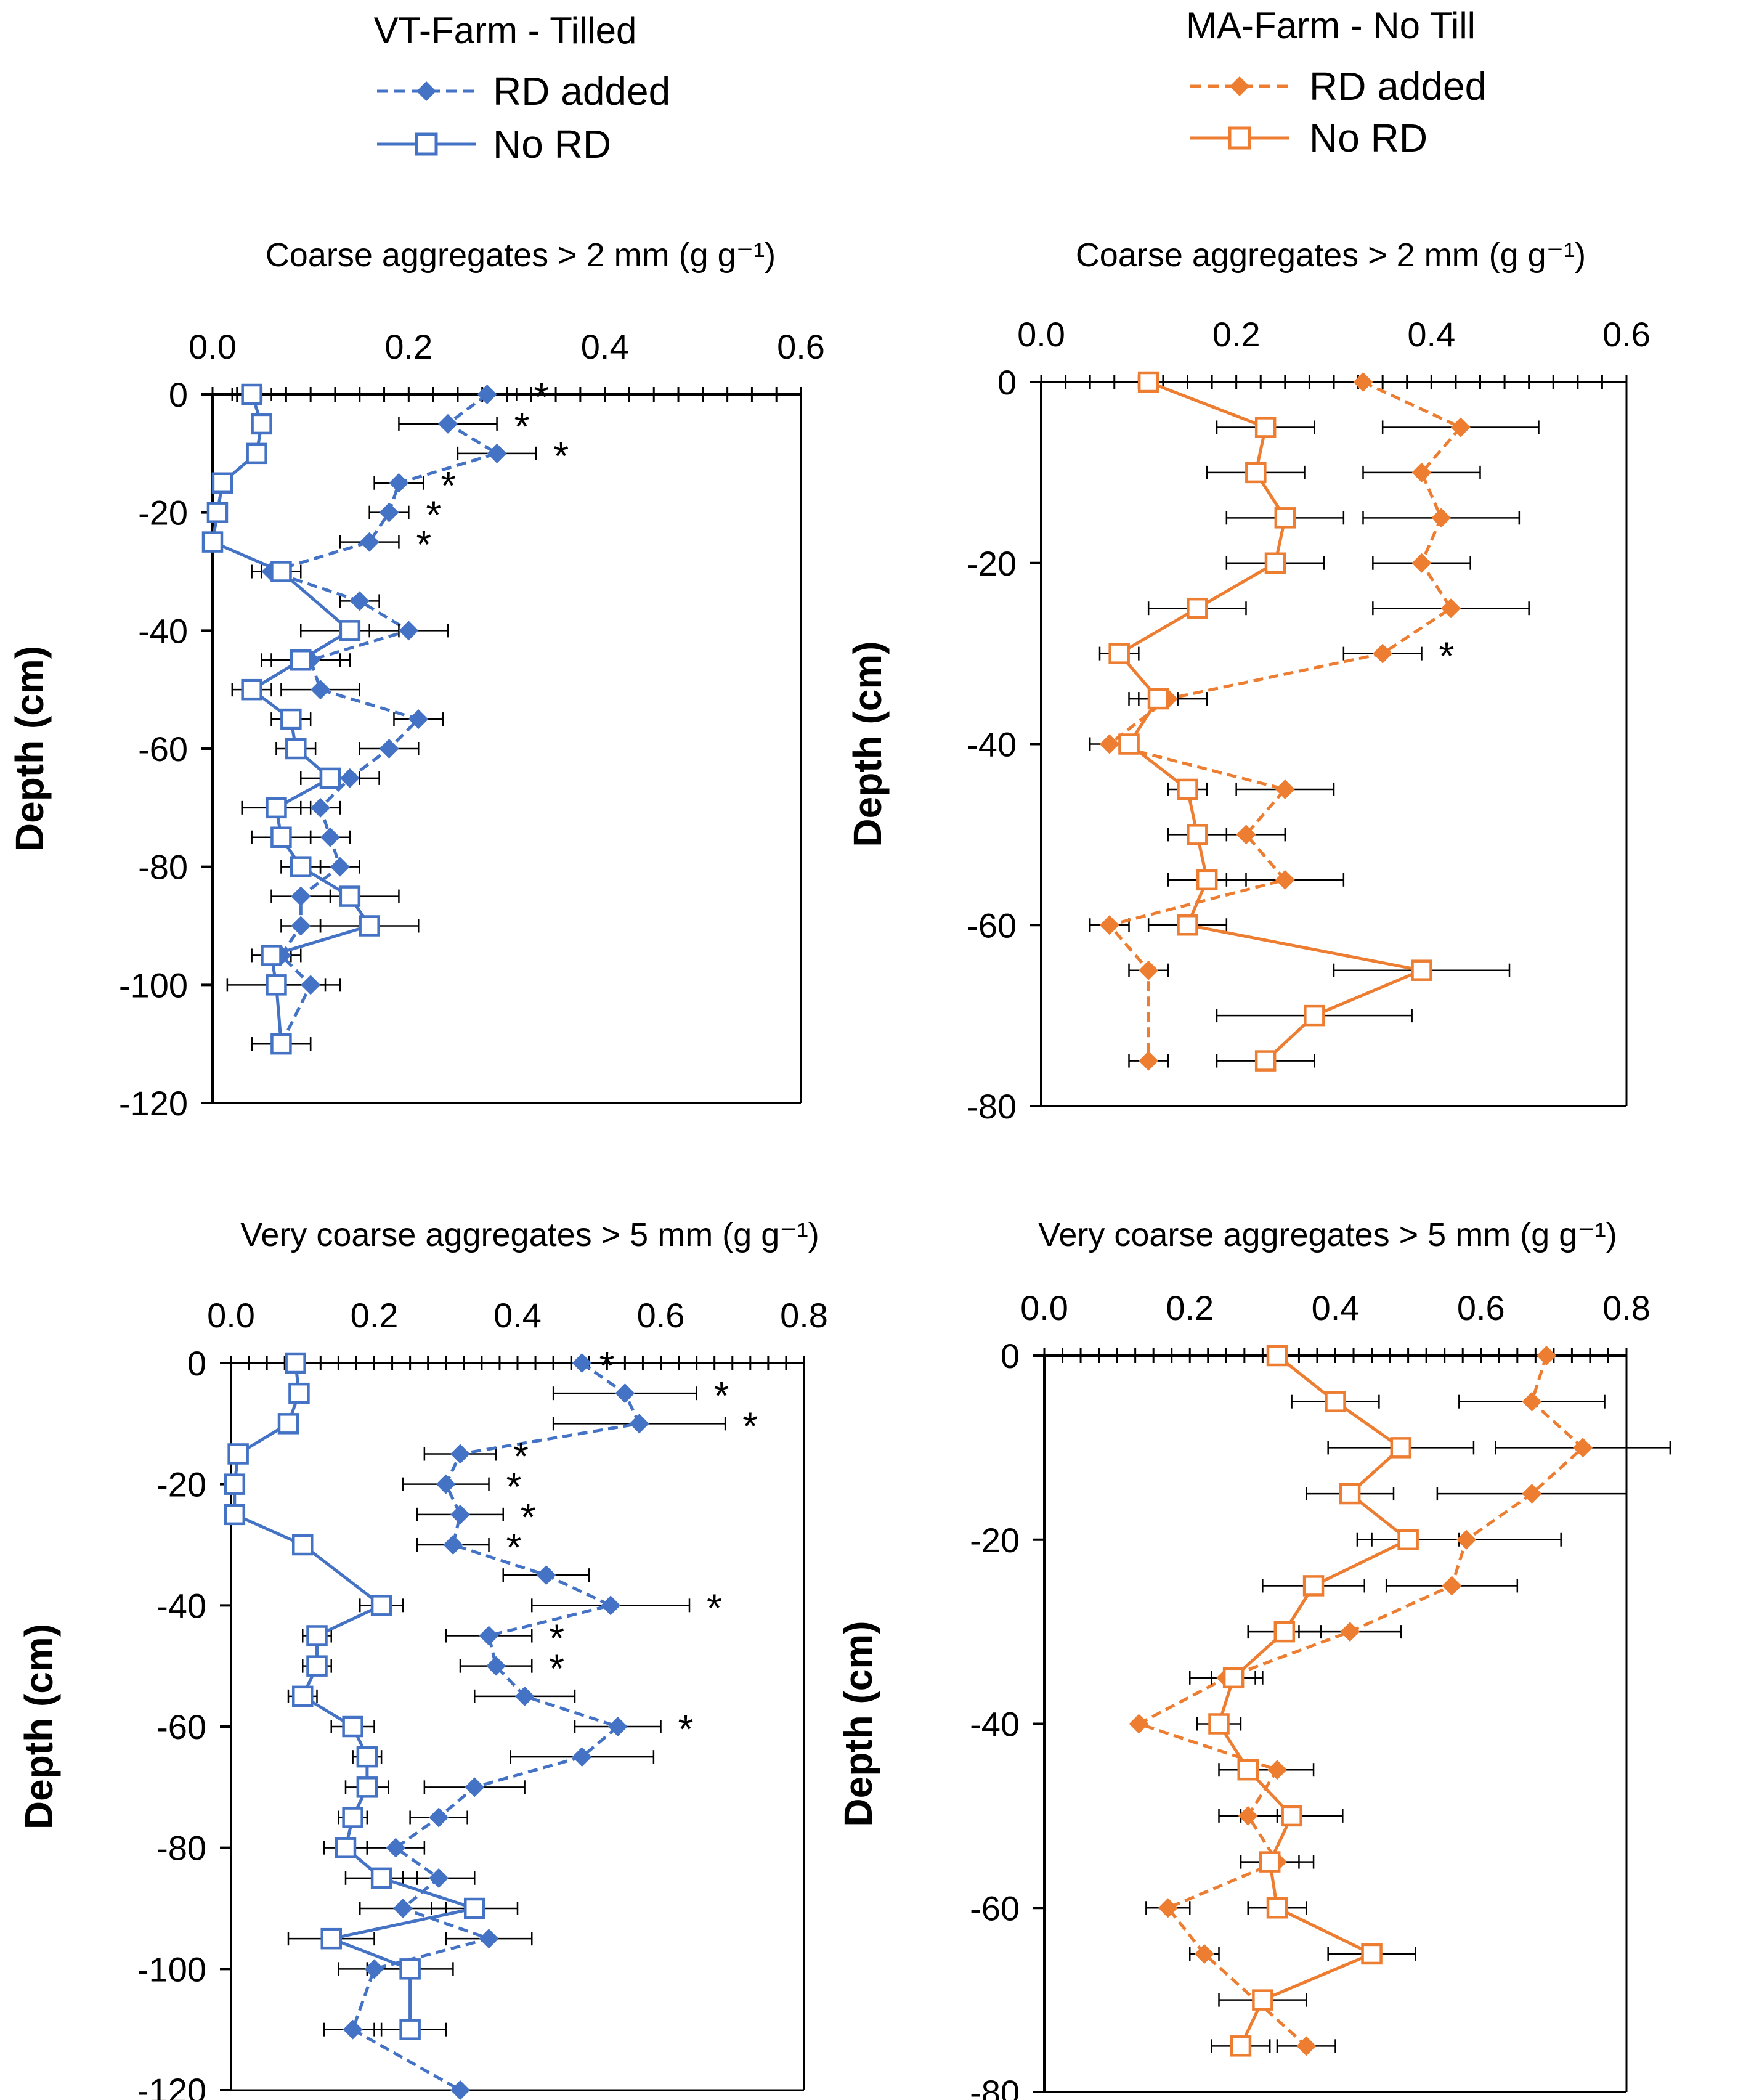 This screenshot has width=1738, height=2100. What do you see at coordinates (1007, 382) in the screenshot?
I see `ma-coarse-y-tick-label: 0` at bounding box center [1007, 382].